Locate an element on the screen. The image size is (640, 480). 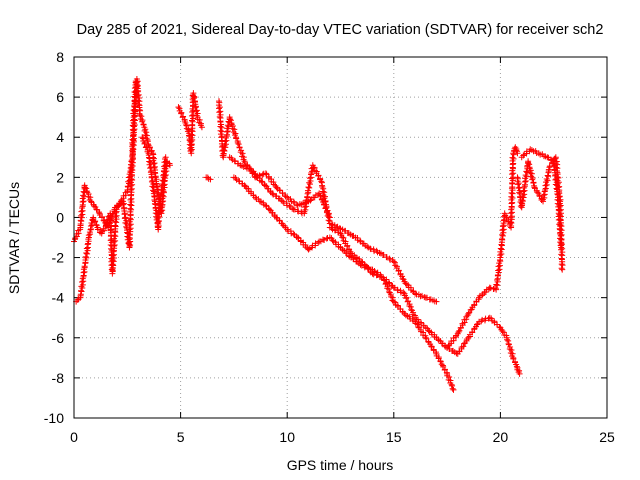
x-tick-label: 25 is located at coordinates (607, 437).